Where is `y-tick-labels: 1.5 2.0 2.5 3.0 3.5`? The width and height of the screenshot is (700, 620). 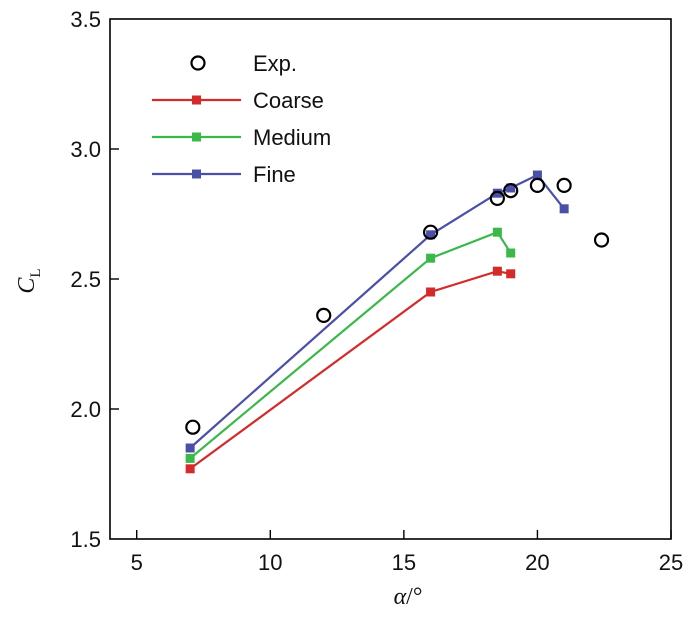
y-tick-labels: 1.5 2.0 2.5 3.0 3.5 is located at coordinates (85, 279).